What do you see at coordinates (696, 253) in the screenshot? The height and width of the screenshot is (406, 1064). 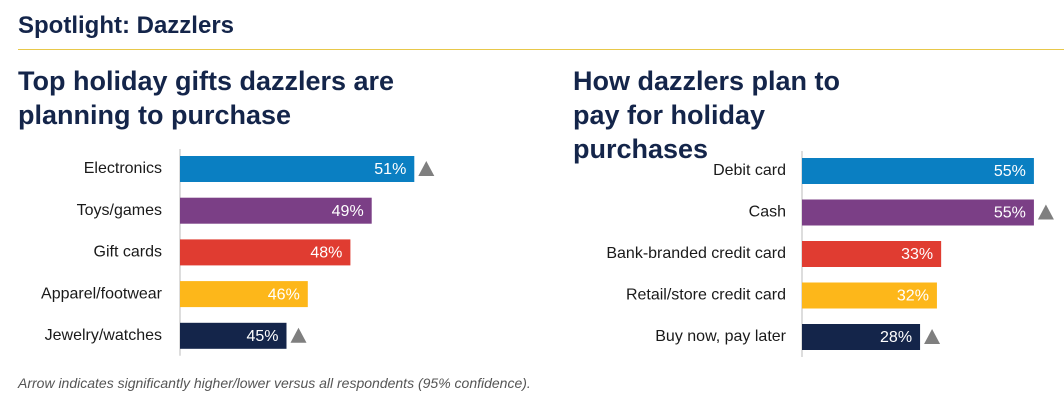 I see `category-label: Bank-branded credit card` at bounding box center [696, 253].